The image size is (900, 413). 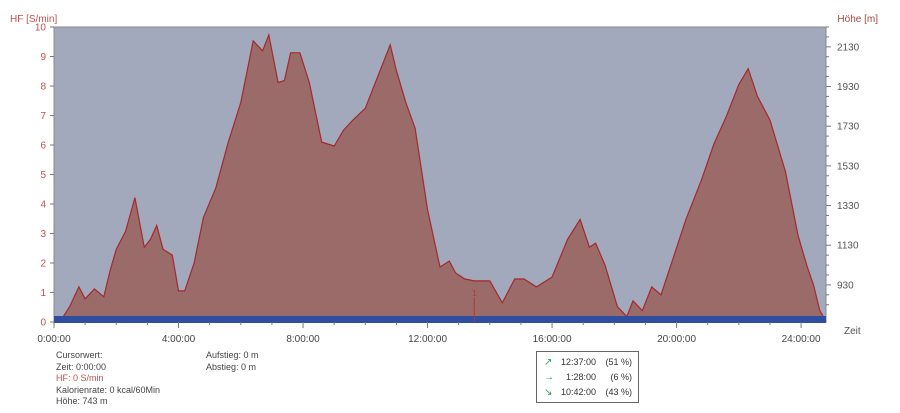 What do you see at coordinates (232, 355) in the screenshot?
I see `ascent-value: Aufstieg: 0 m` at bounding box center [232, 355].